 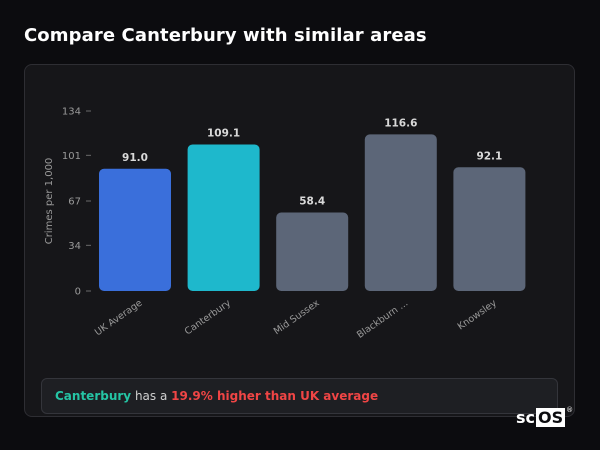 I want to click on logo-registered-mark: ®, so click(x=570, y=410).